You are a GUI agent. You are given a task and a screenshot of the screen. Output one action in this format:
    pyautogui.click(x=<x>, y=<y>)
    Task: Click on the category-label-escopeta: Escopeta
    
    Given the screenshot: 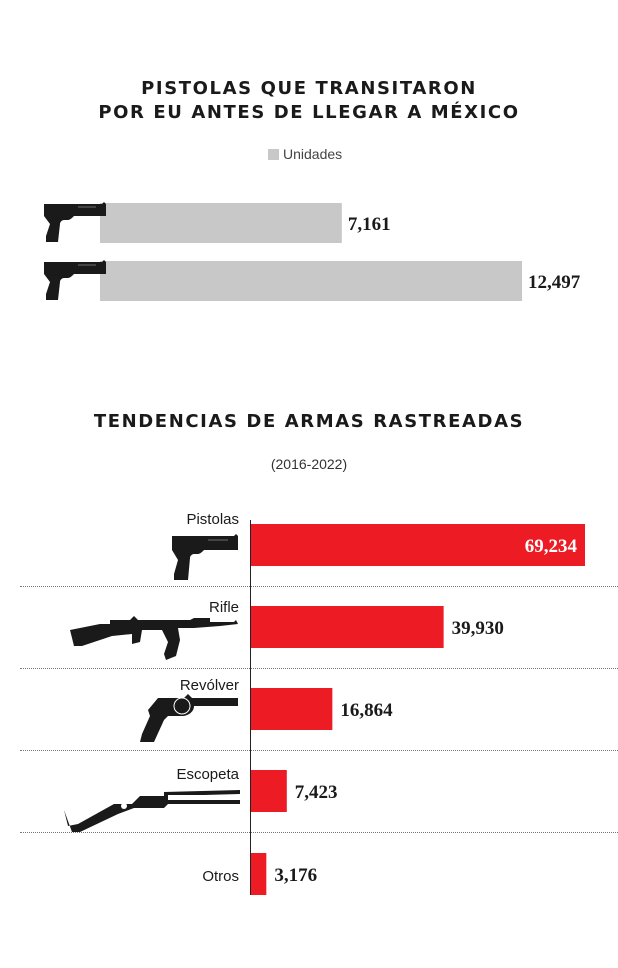 What is the action you would take?
    pyautogui.click(x=207, y=774)
    